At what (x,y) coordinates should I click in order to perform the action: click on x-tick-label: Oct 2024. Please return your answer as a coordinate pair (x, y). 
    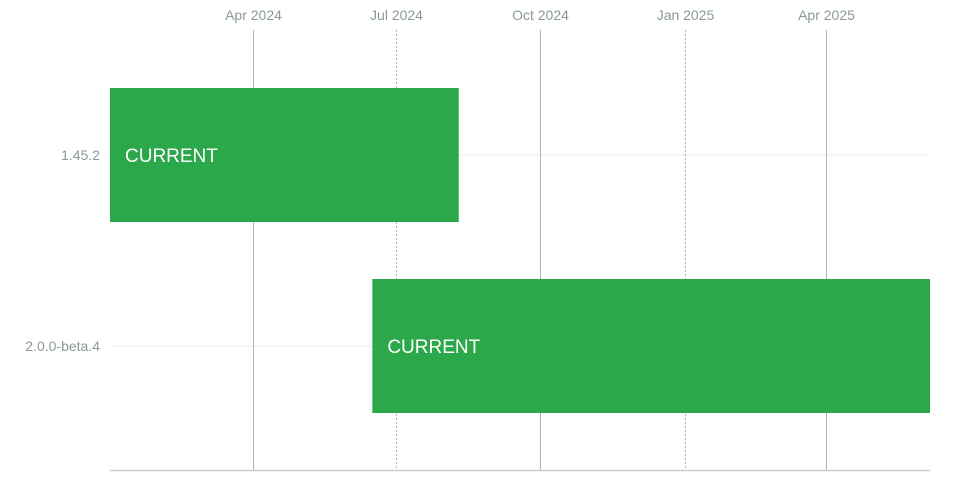
    Looking at the image, I should click on (540, 15).